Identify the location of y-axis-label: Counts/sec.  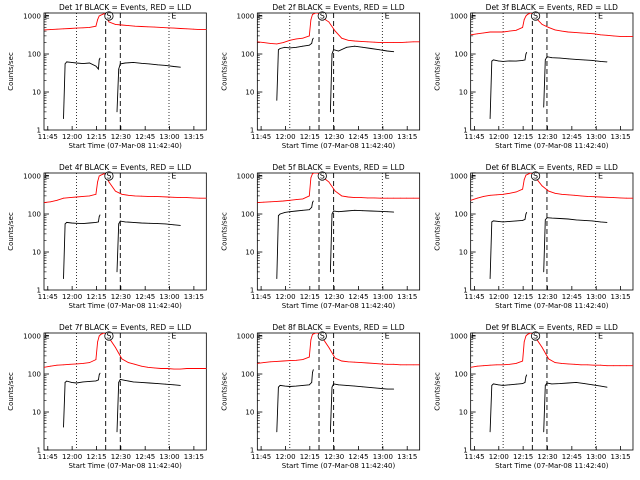
(438, 391).